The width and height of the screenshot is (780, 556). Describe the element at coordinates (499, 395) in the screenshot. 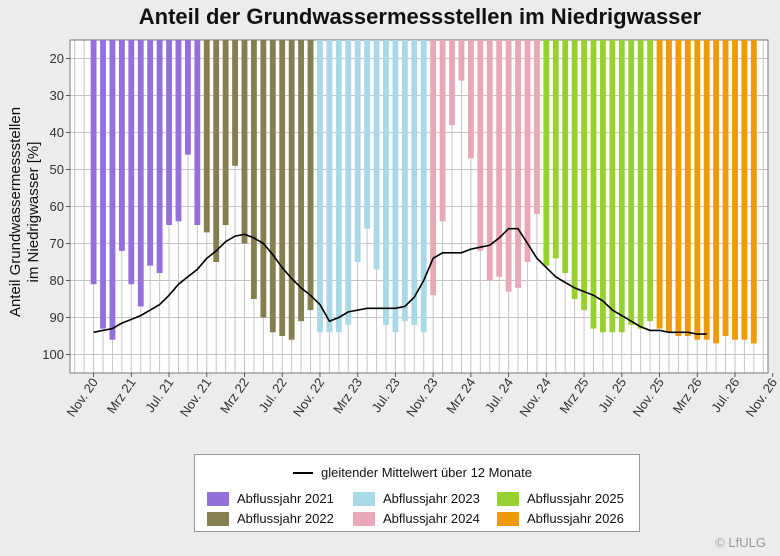

I see `x-tick-label: Jul. 24` at that location.